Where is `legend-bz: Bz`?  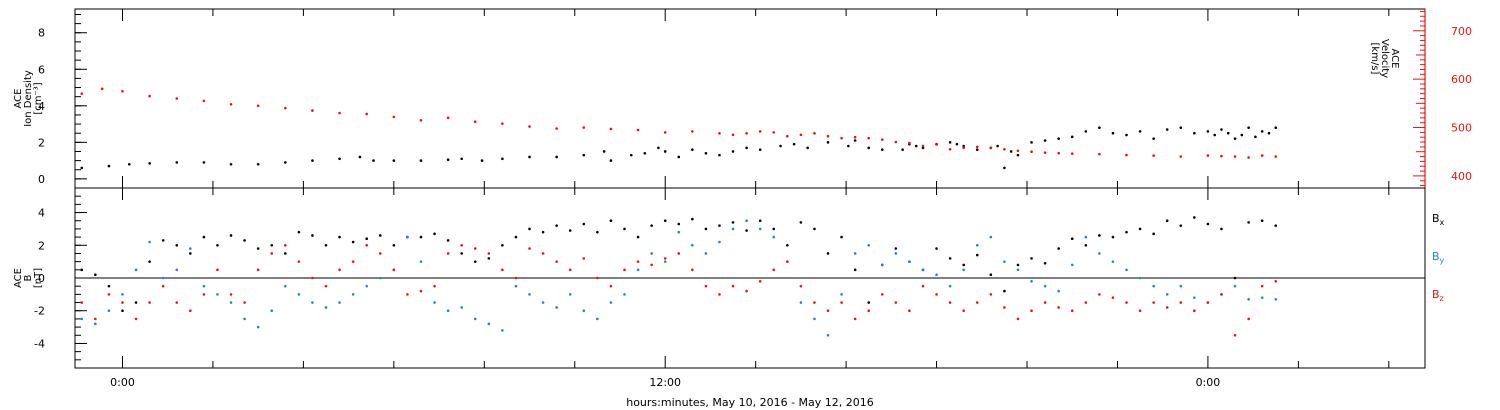
legend-bz: Bz is located at coordinates (1438, 295).